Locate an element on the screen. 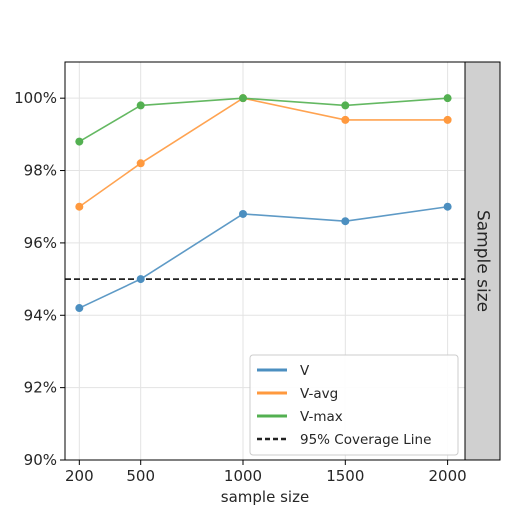  y-tick-label: 100% is located at coordinates (35, 98).